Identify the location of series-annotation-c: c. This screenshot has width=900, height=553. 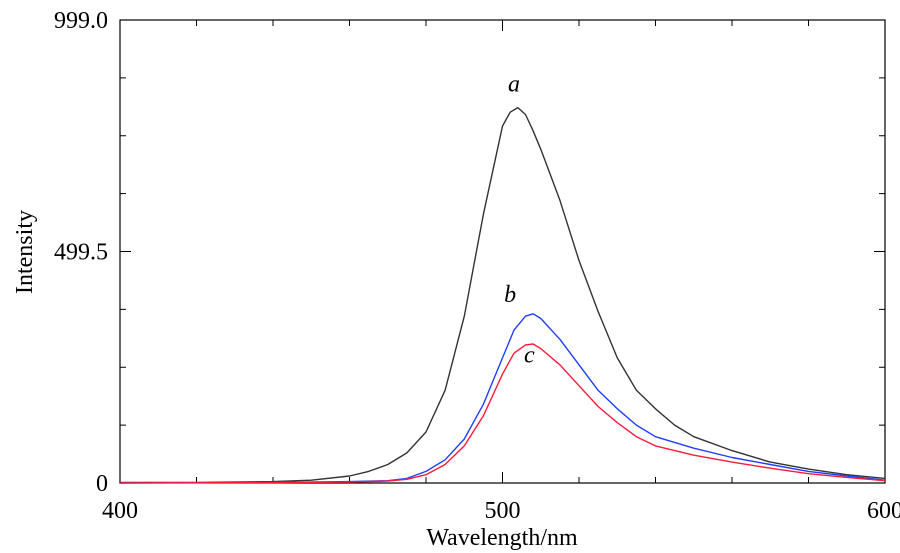
(529, 355).